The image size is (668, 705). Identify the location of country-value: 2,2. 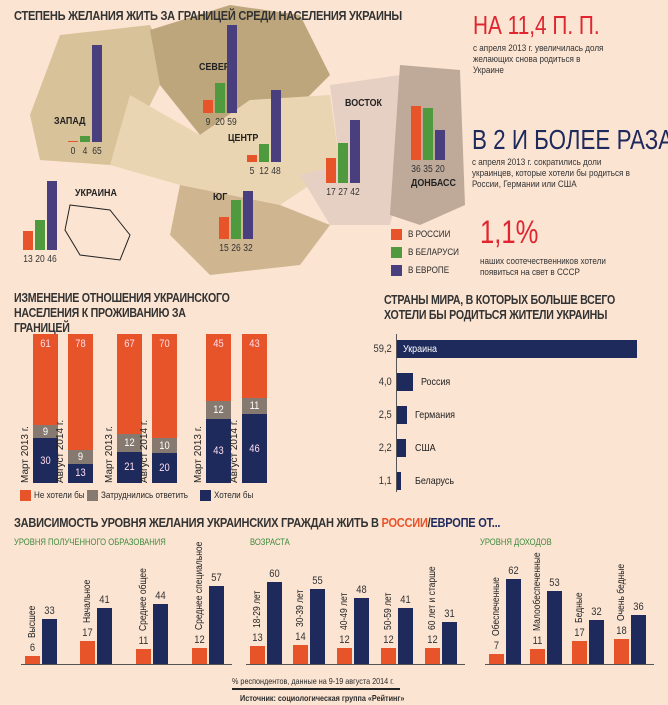
(385, 448).